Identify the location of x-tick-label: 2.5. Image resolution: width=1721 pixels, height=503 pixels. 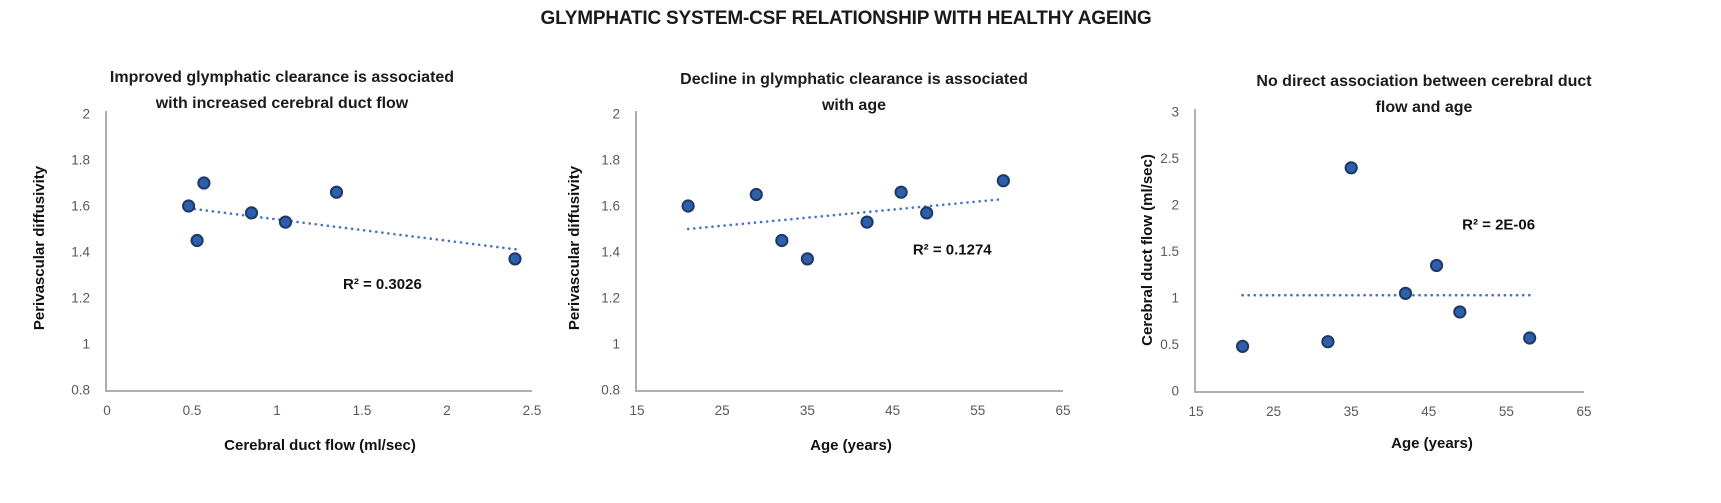
(532, 410).